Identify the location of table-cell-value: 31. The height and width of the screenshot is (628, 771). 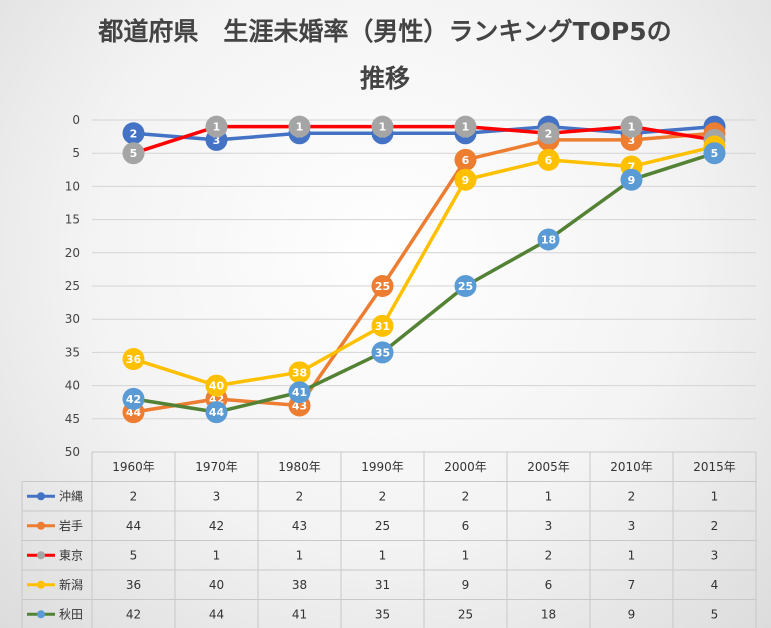
(382, 585).